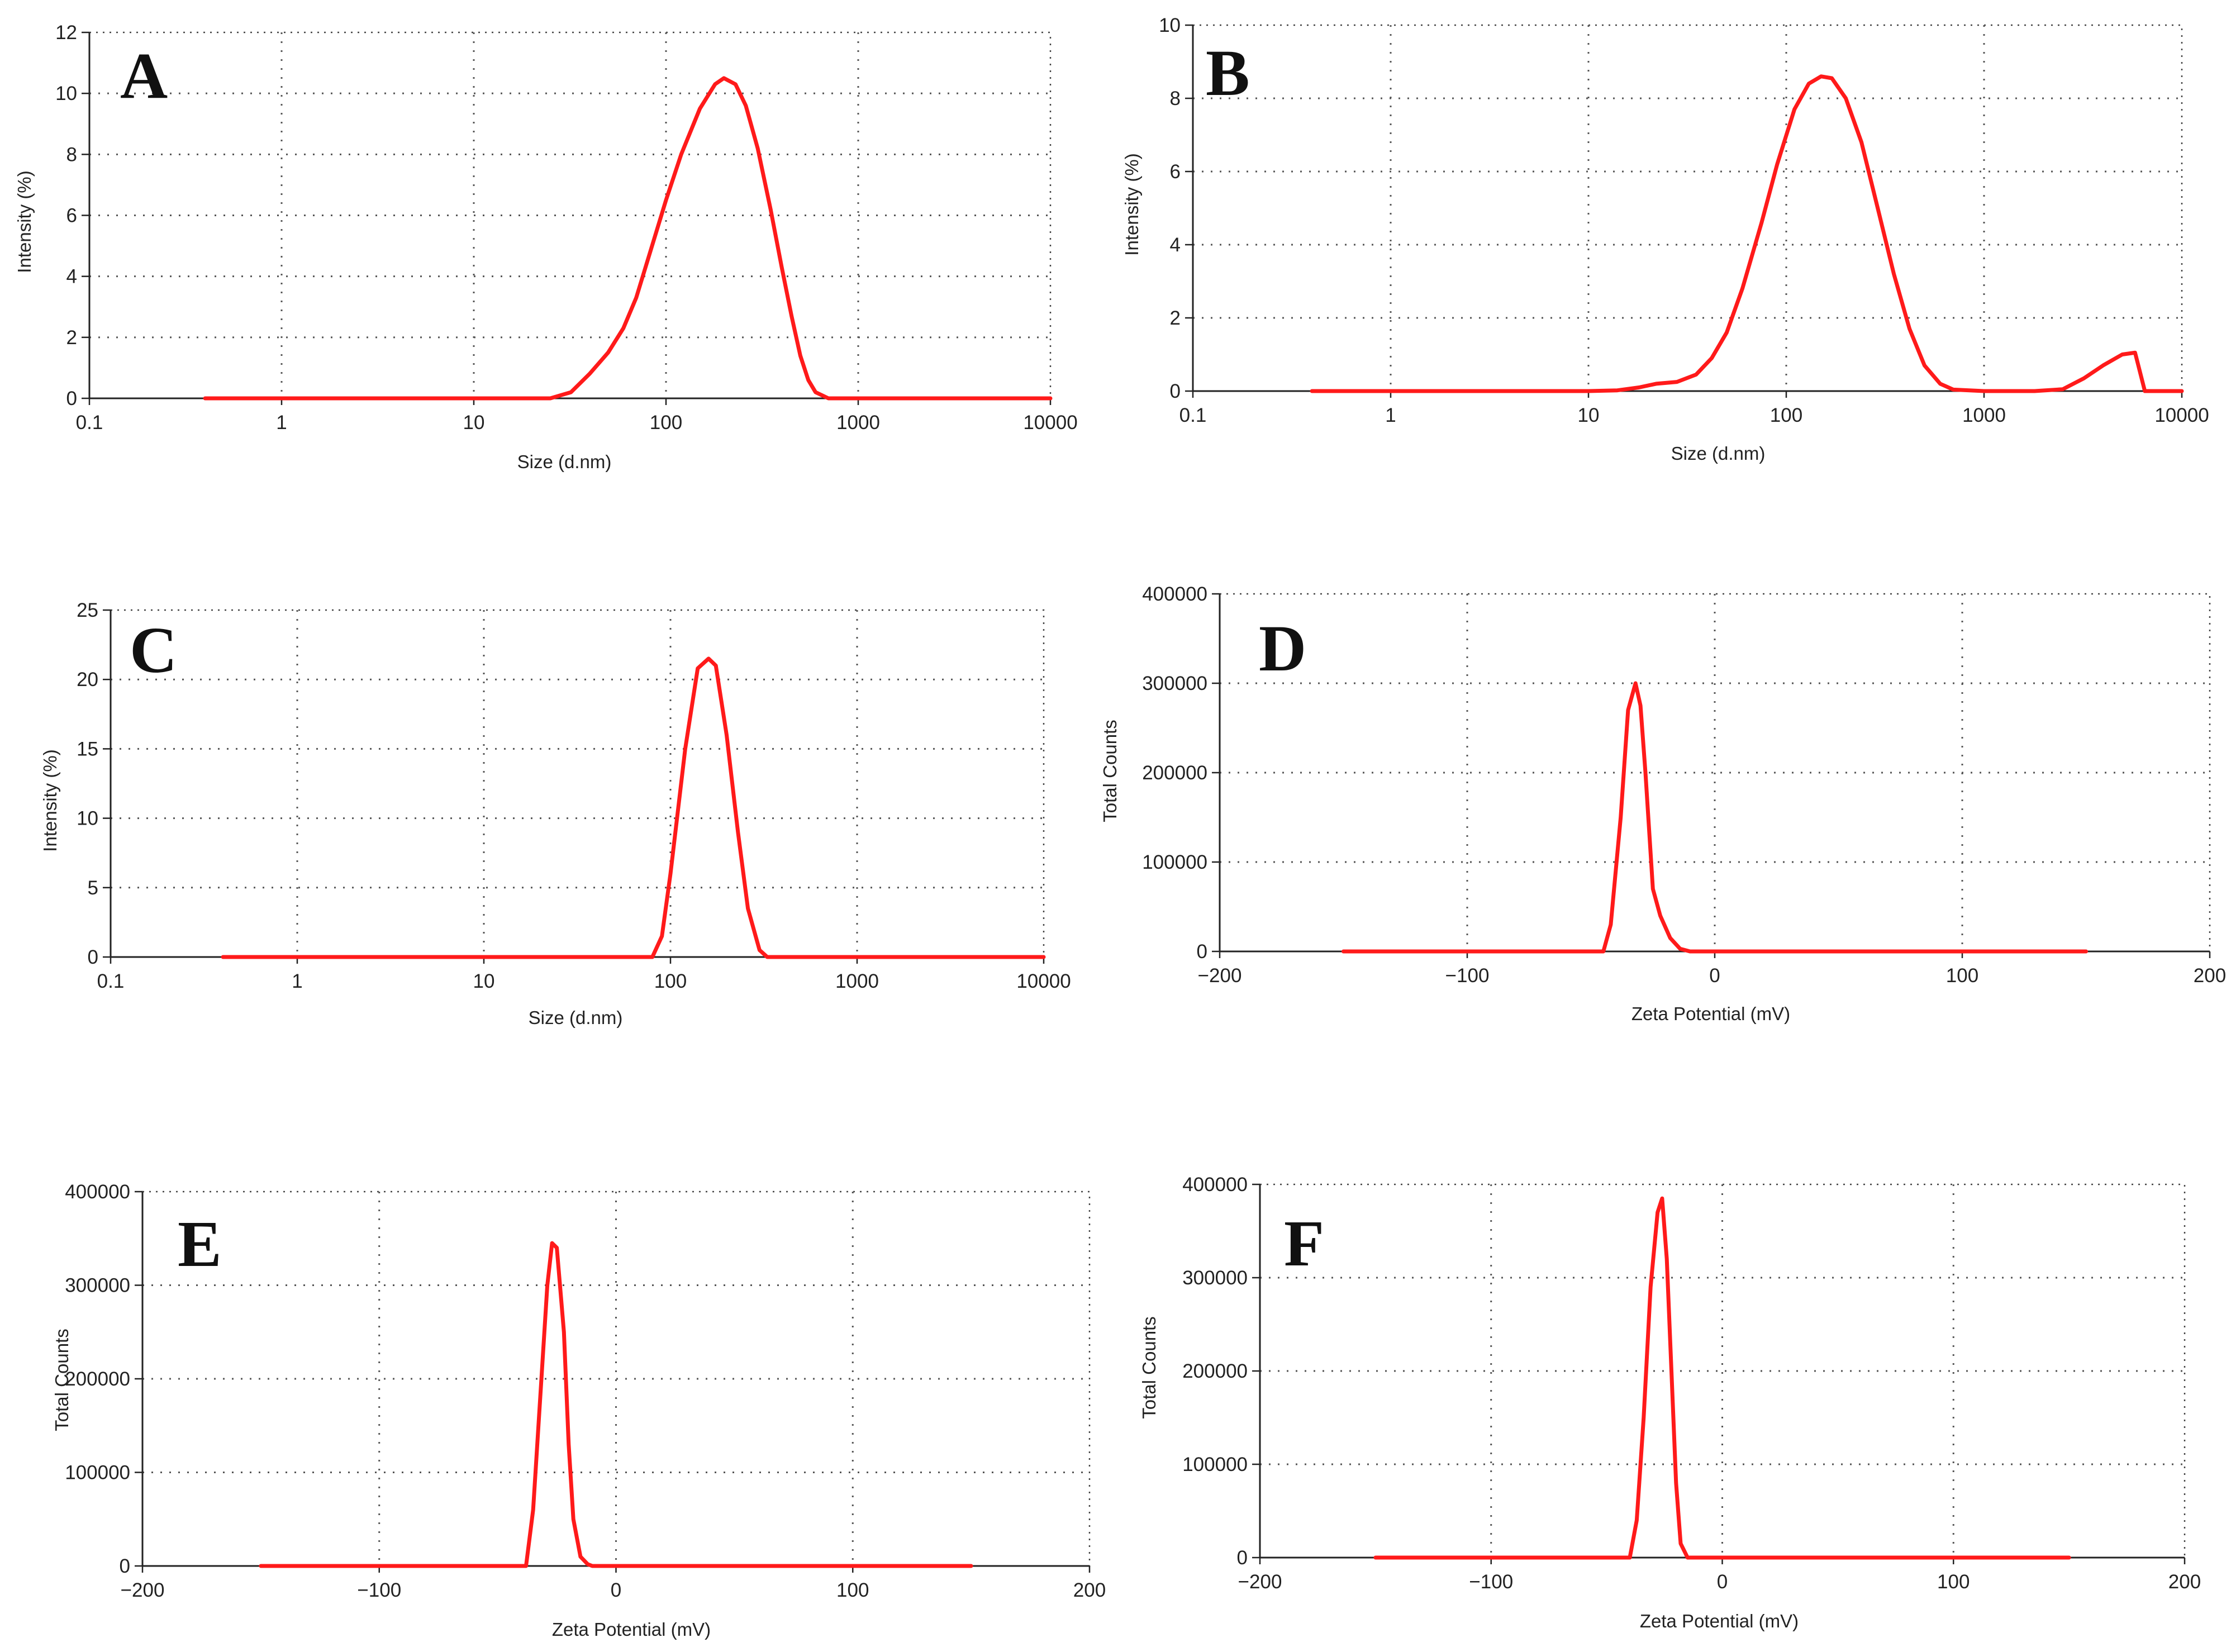  Describe the element at coordinates (66, 33) in the screenshot. I see `y-tick-label: 12` at that location.